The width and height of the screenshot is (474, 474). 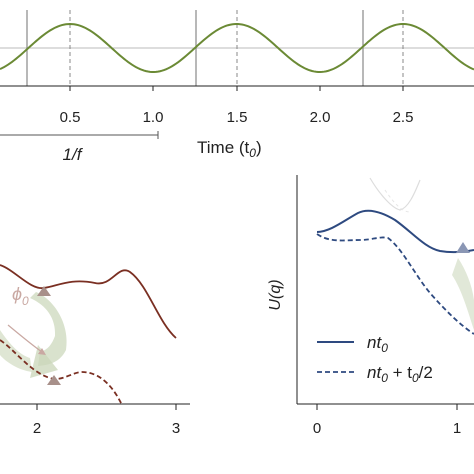 What do you see at coordinates (237, 117) in the screenshot?
I see `tick-label: 1.5` at bounding box center [237, 117].